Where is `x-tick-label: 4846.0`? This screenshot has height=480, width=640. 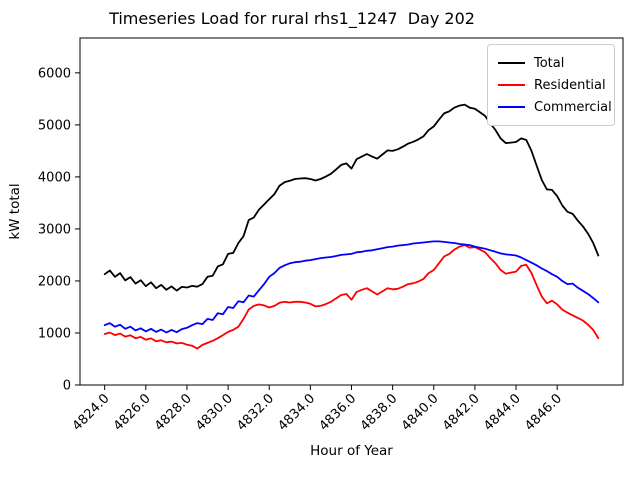 x-tick-label: 4846.0 is located at coordinates (543, 412).